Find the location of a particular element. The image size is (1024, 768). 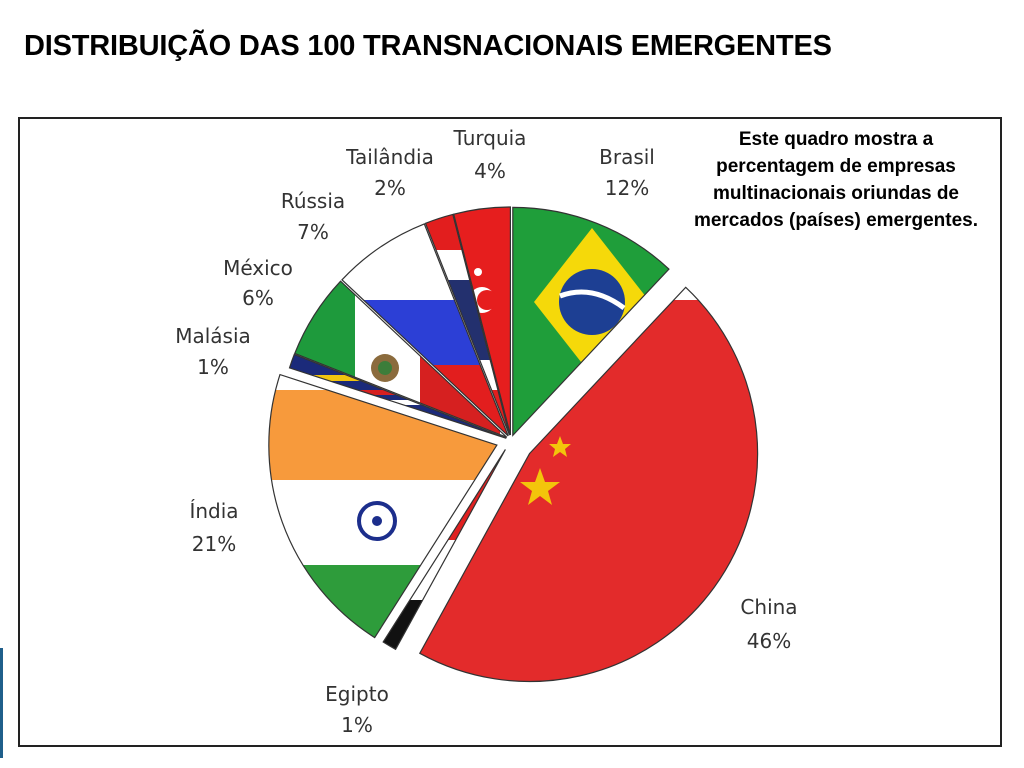

label-name-brasil: Brasil is located at coordinates (627, 157).